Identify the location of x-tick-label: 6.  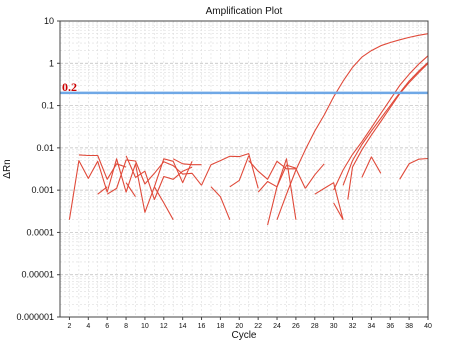
(107, 326).